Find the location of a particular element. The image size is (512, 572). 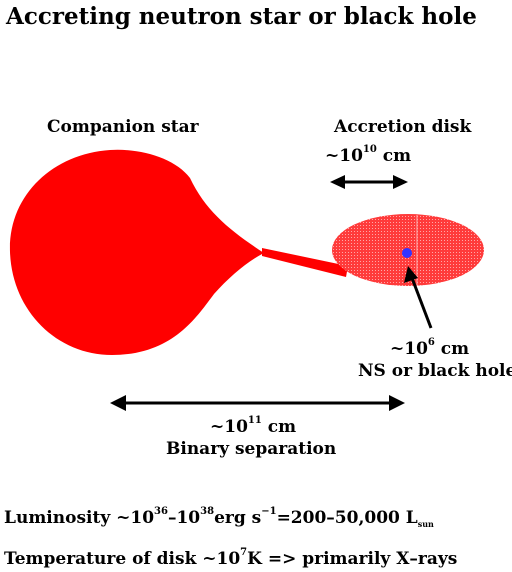

compact-object is located at coordinates (407, 253).